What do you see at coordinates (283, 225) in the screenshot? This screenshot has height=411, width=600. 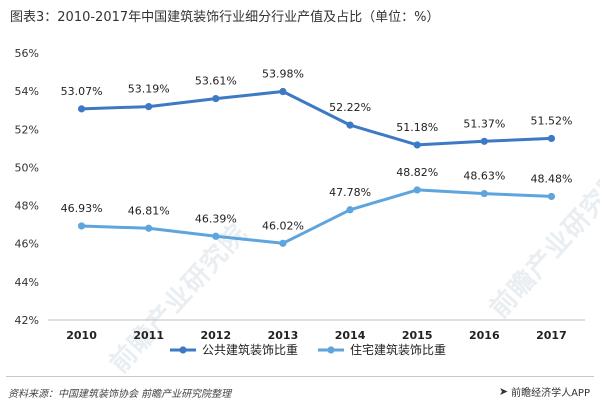 I see `data-label: 46.02%` at bounding box center [283, 225].